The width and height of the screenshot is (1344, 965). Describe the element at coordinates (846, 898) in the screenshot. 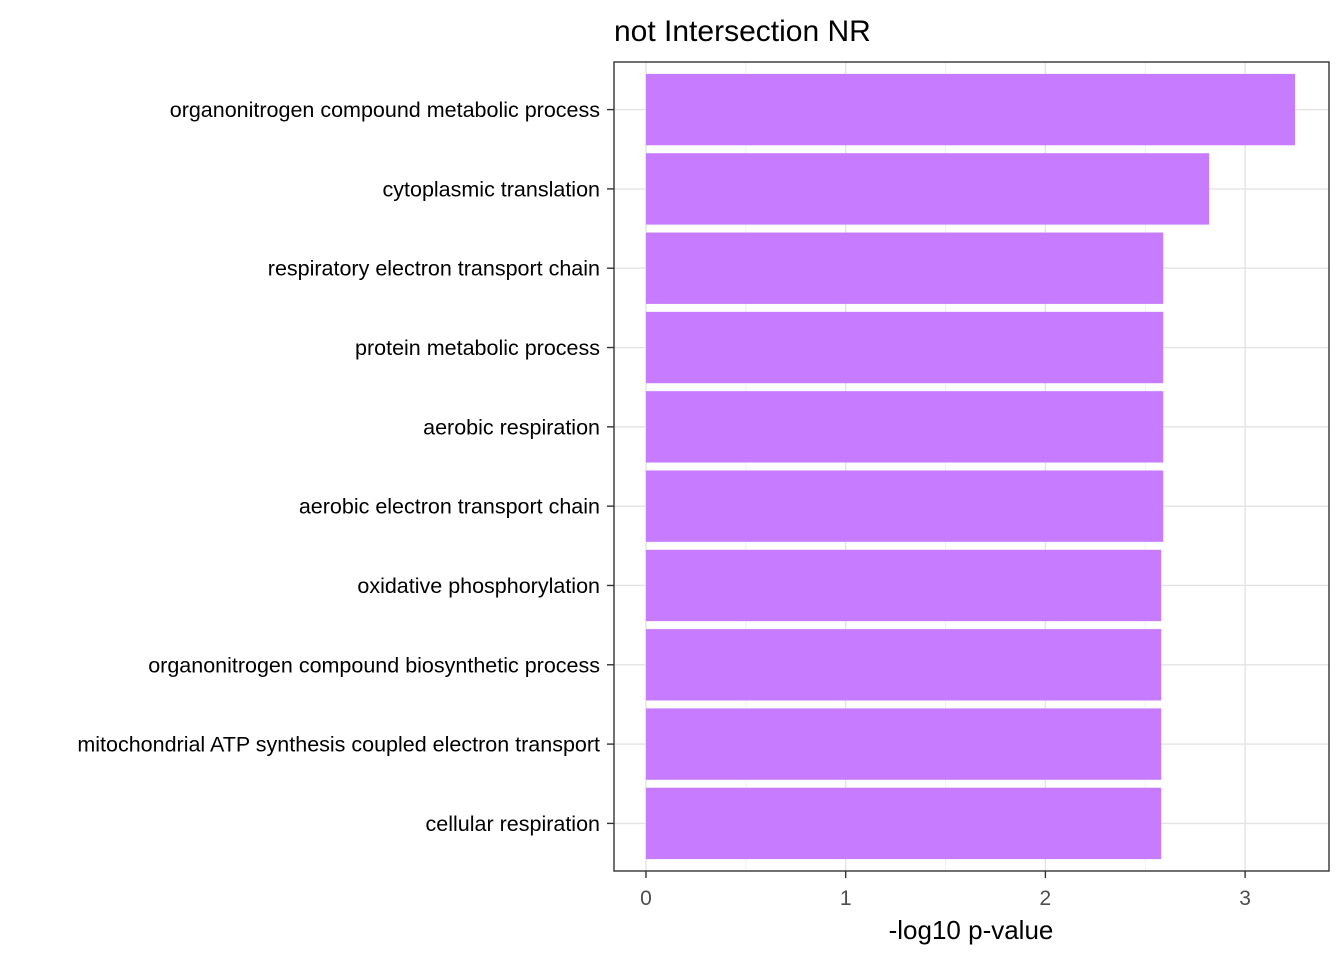

I see `x-tick-label: 1` at that location.